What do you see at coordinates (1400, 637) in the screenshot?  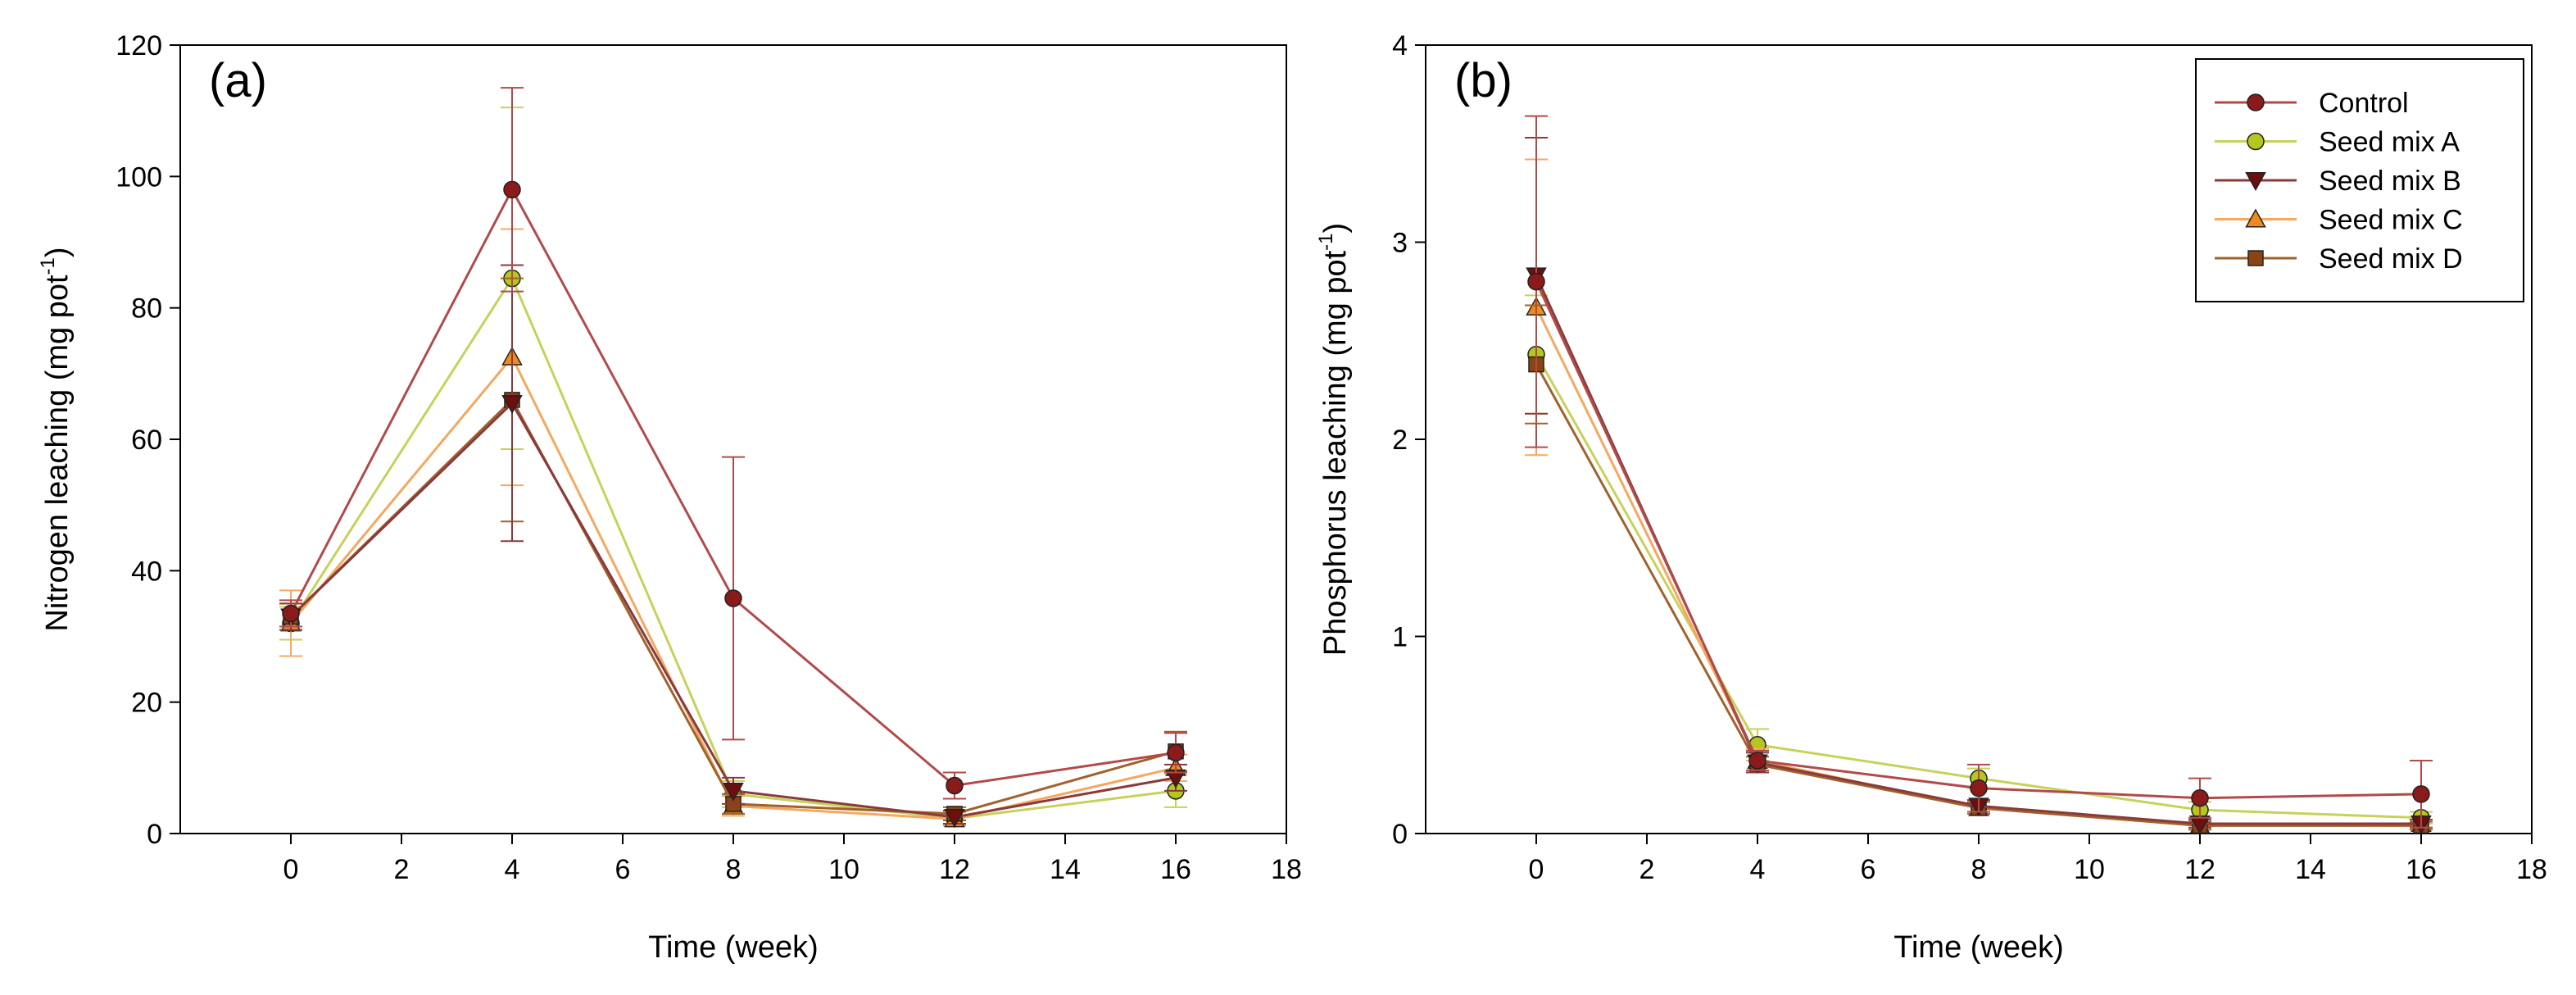 I see `y-tick-label: 1` at bounding box center [1400, 637].